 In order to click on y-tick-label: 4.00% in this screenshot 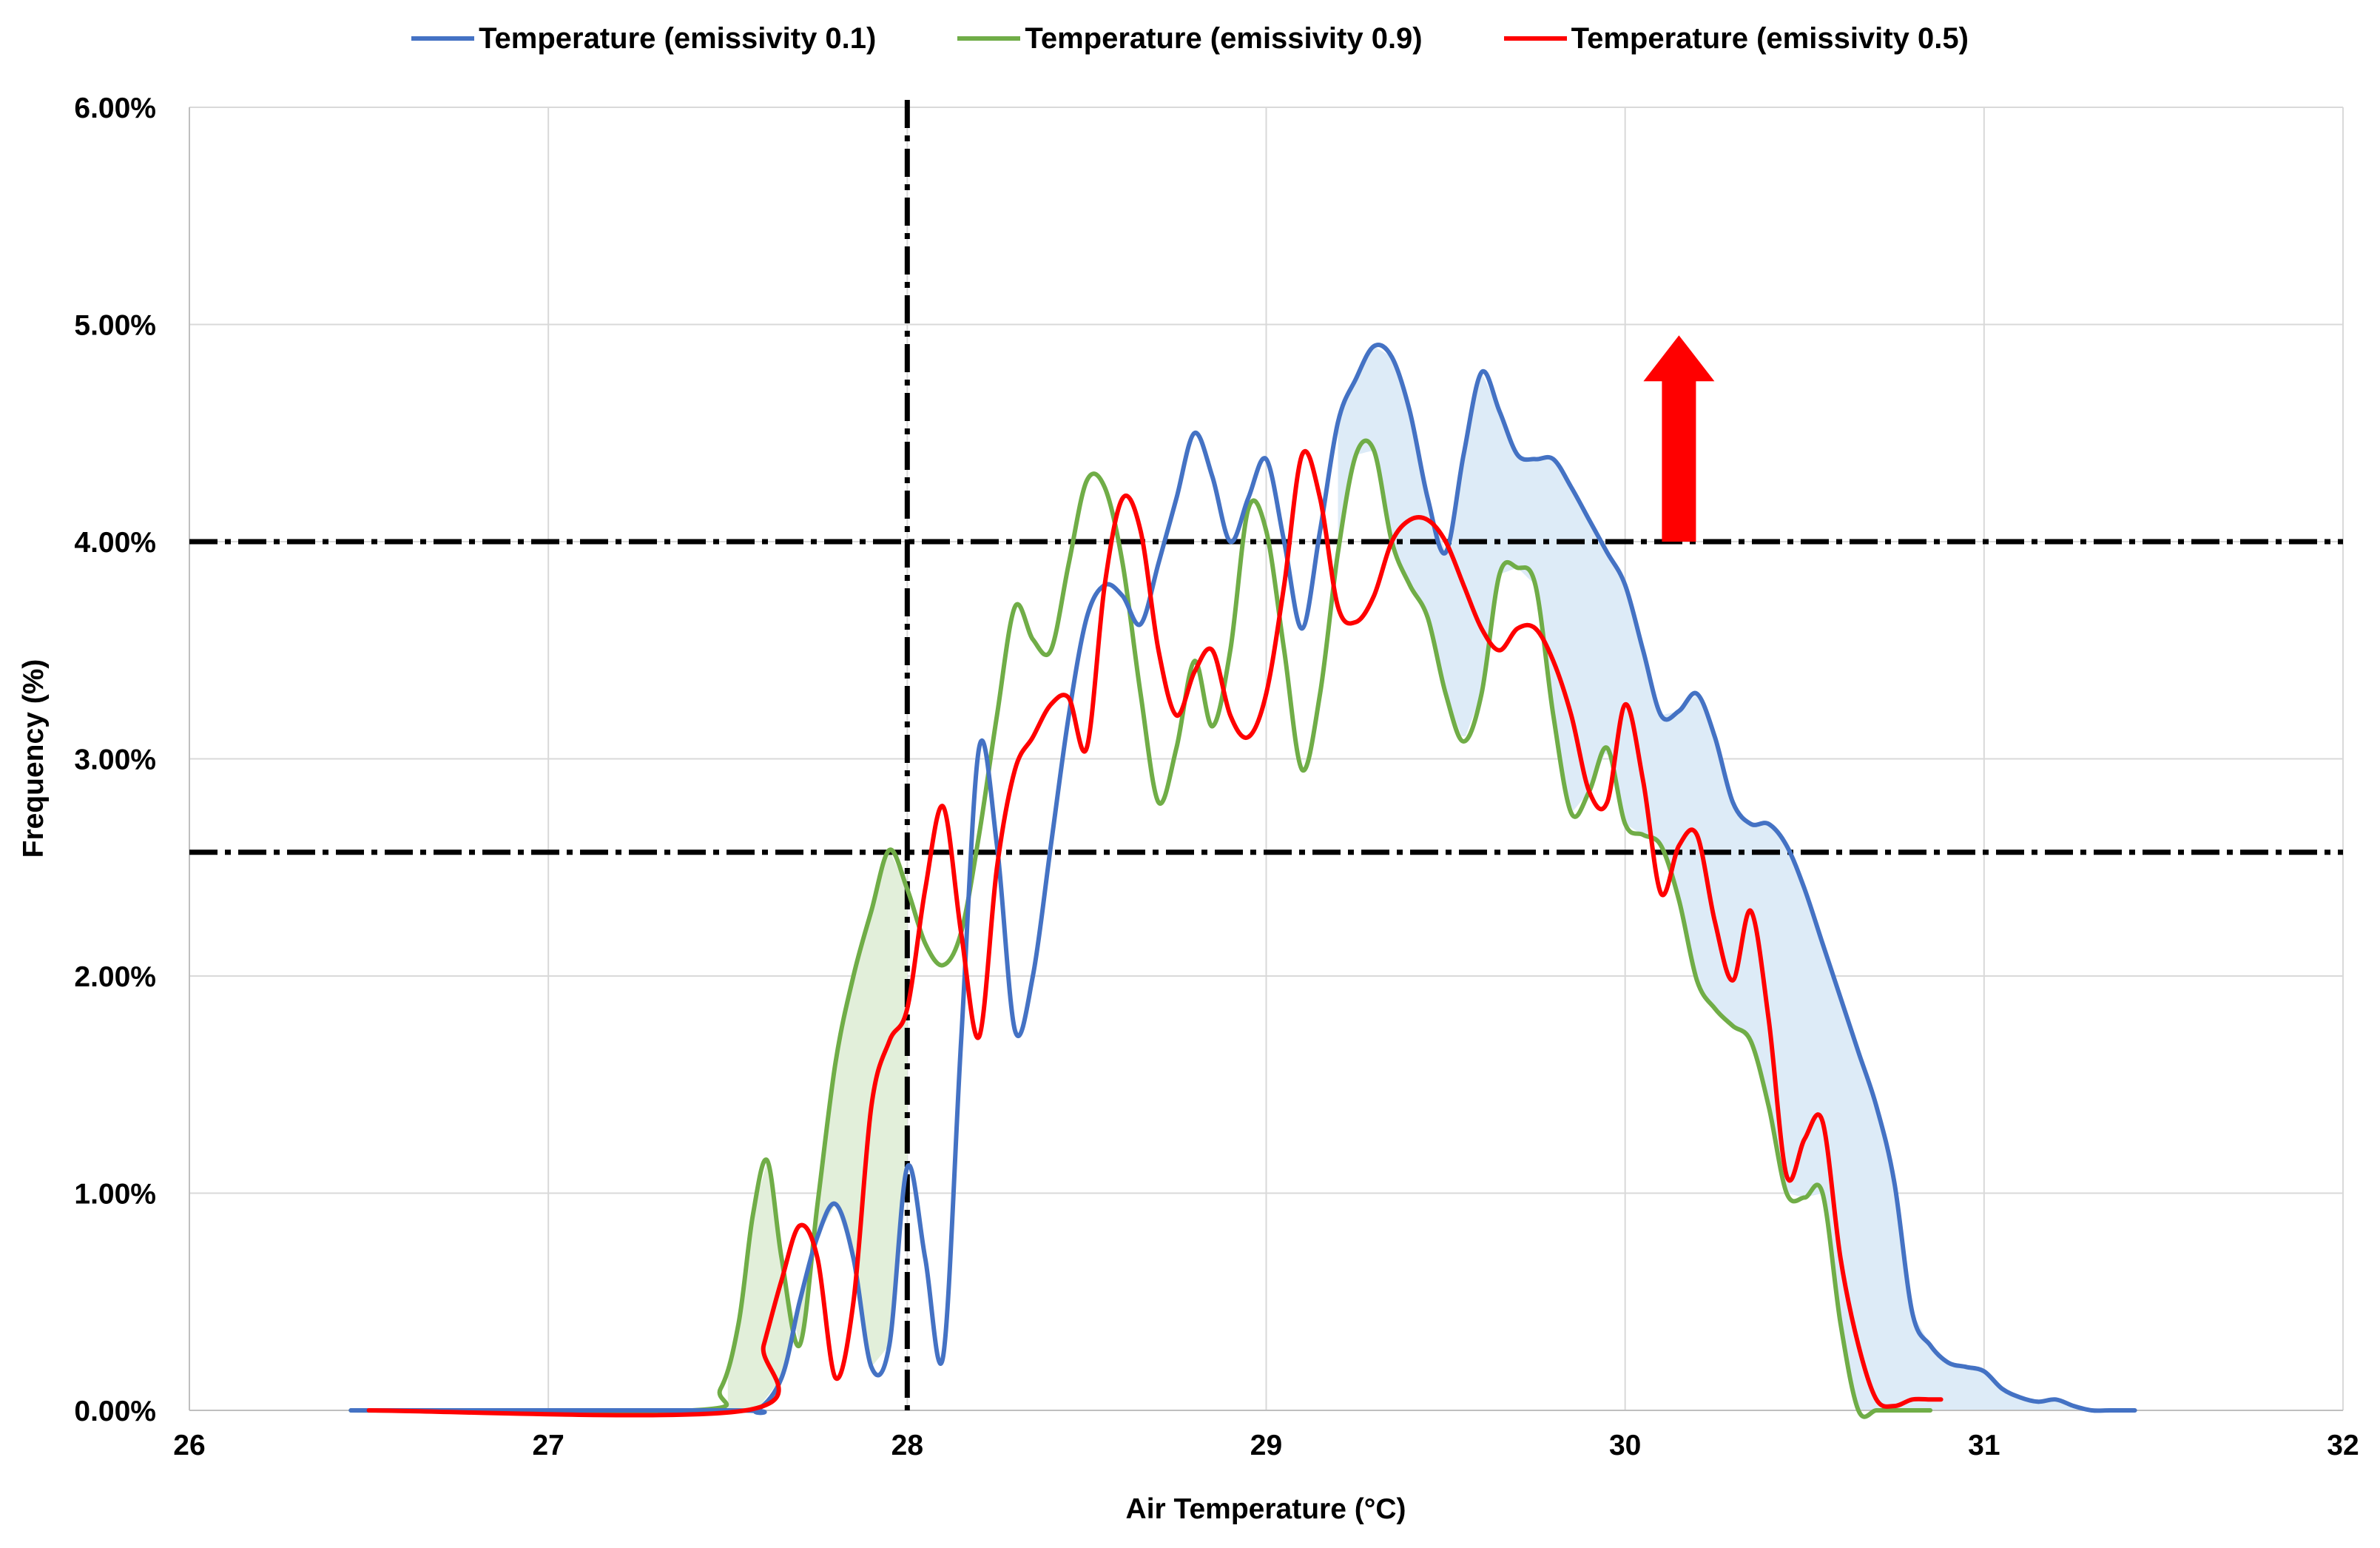, I will do `click(115, 543)`.